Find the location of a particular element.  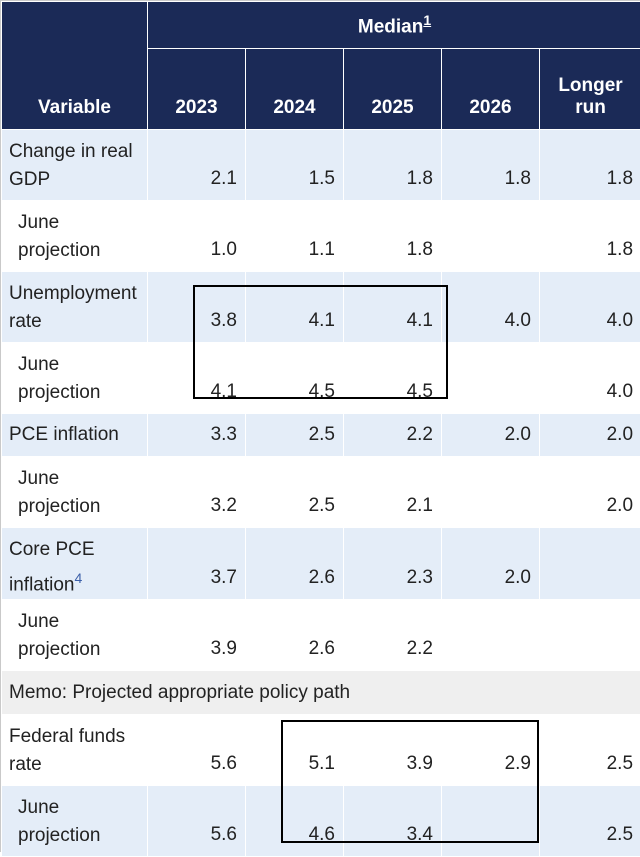

median-header: Median1 is located at coordinates (394, 25).